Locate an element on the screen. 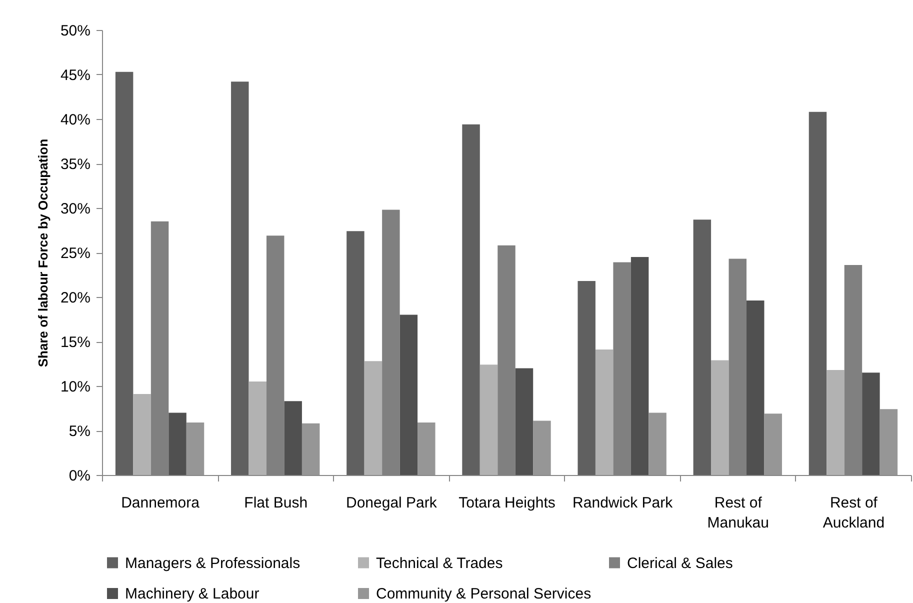 The height and width of the screenshot is (603, 913). x-tick-label: Randwick Park is located at coordinates (623, 503).